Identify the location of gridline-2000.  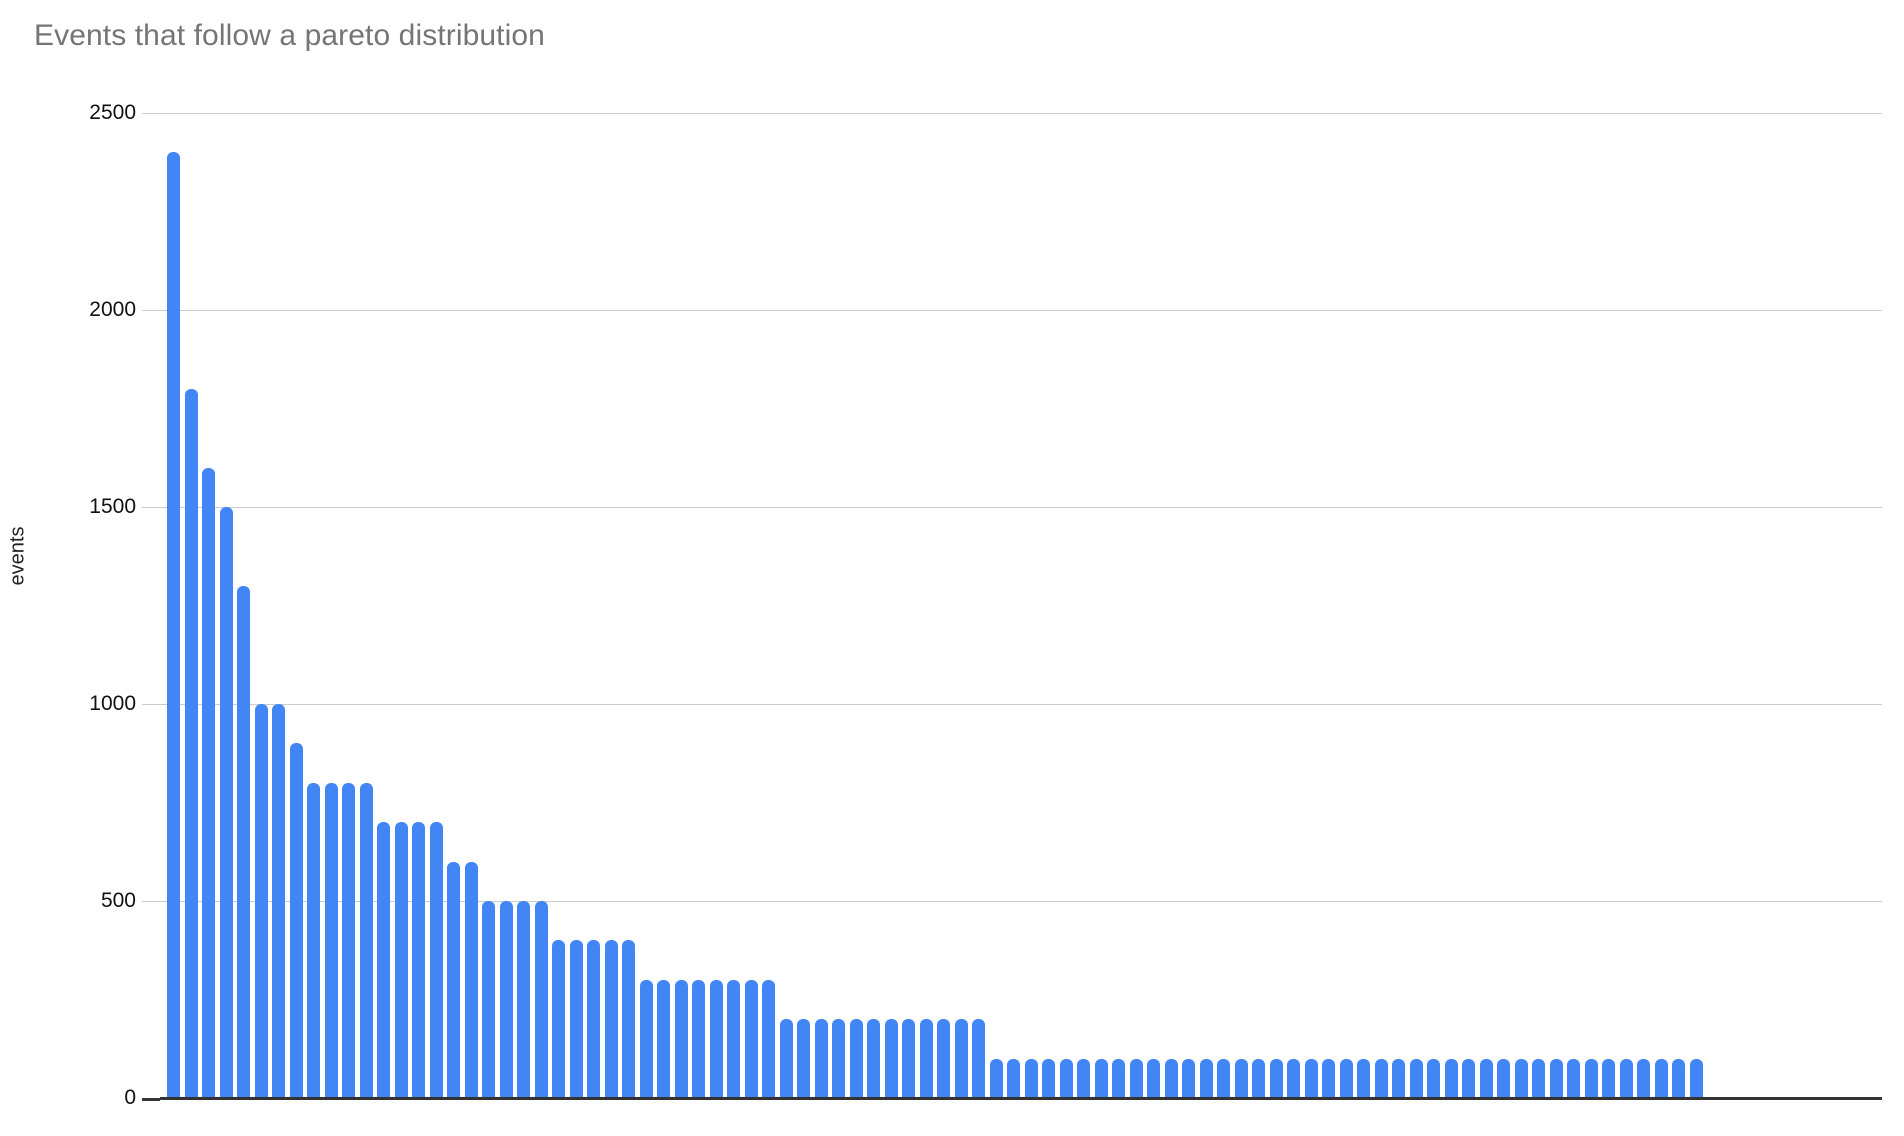
(1021, 310).